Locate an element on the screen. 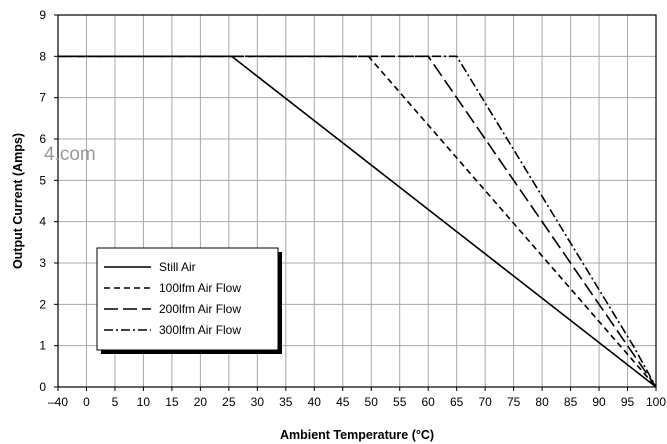 Image resolution: width=667 pixels, height=444 pixels. x-tick-label: 75 is located at coordinates (514, 402).